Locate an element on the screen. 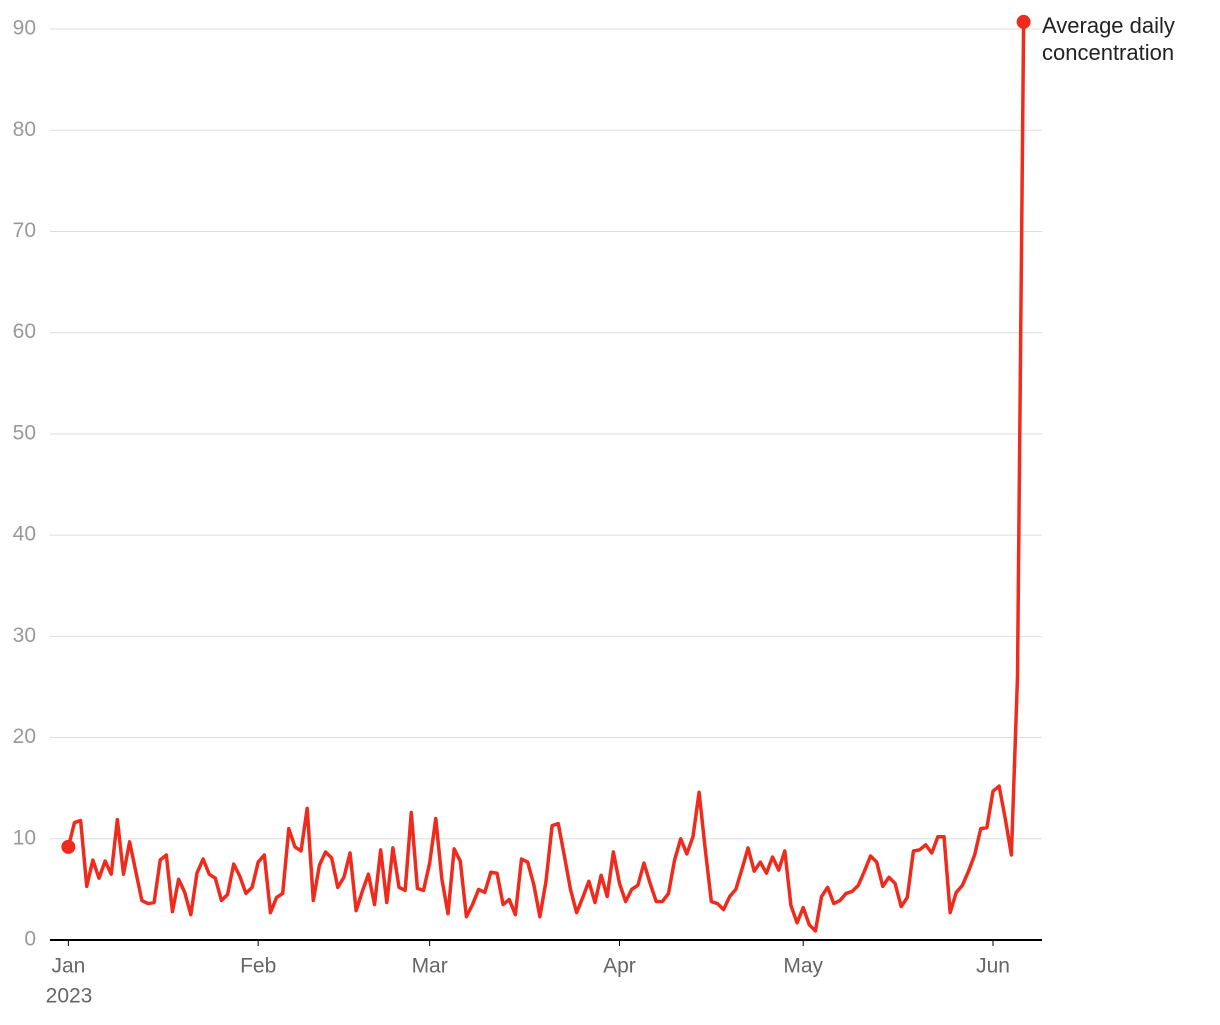 The height and width of the screenshot is (1025, 1220). y-tick-label: 0 is located at coordinates (30, 939).